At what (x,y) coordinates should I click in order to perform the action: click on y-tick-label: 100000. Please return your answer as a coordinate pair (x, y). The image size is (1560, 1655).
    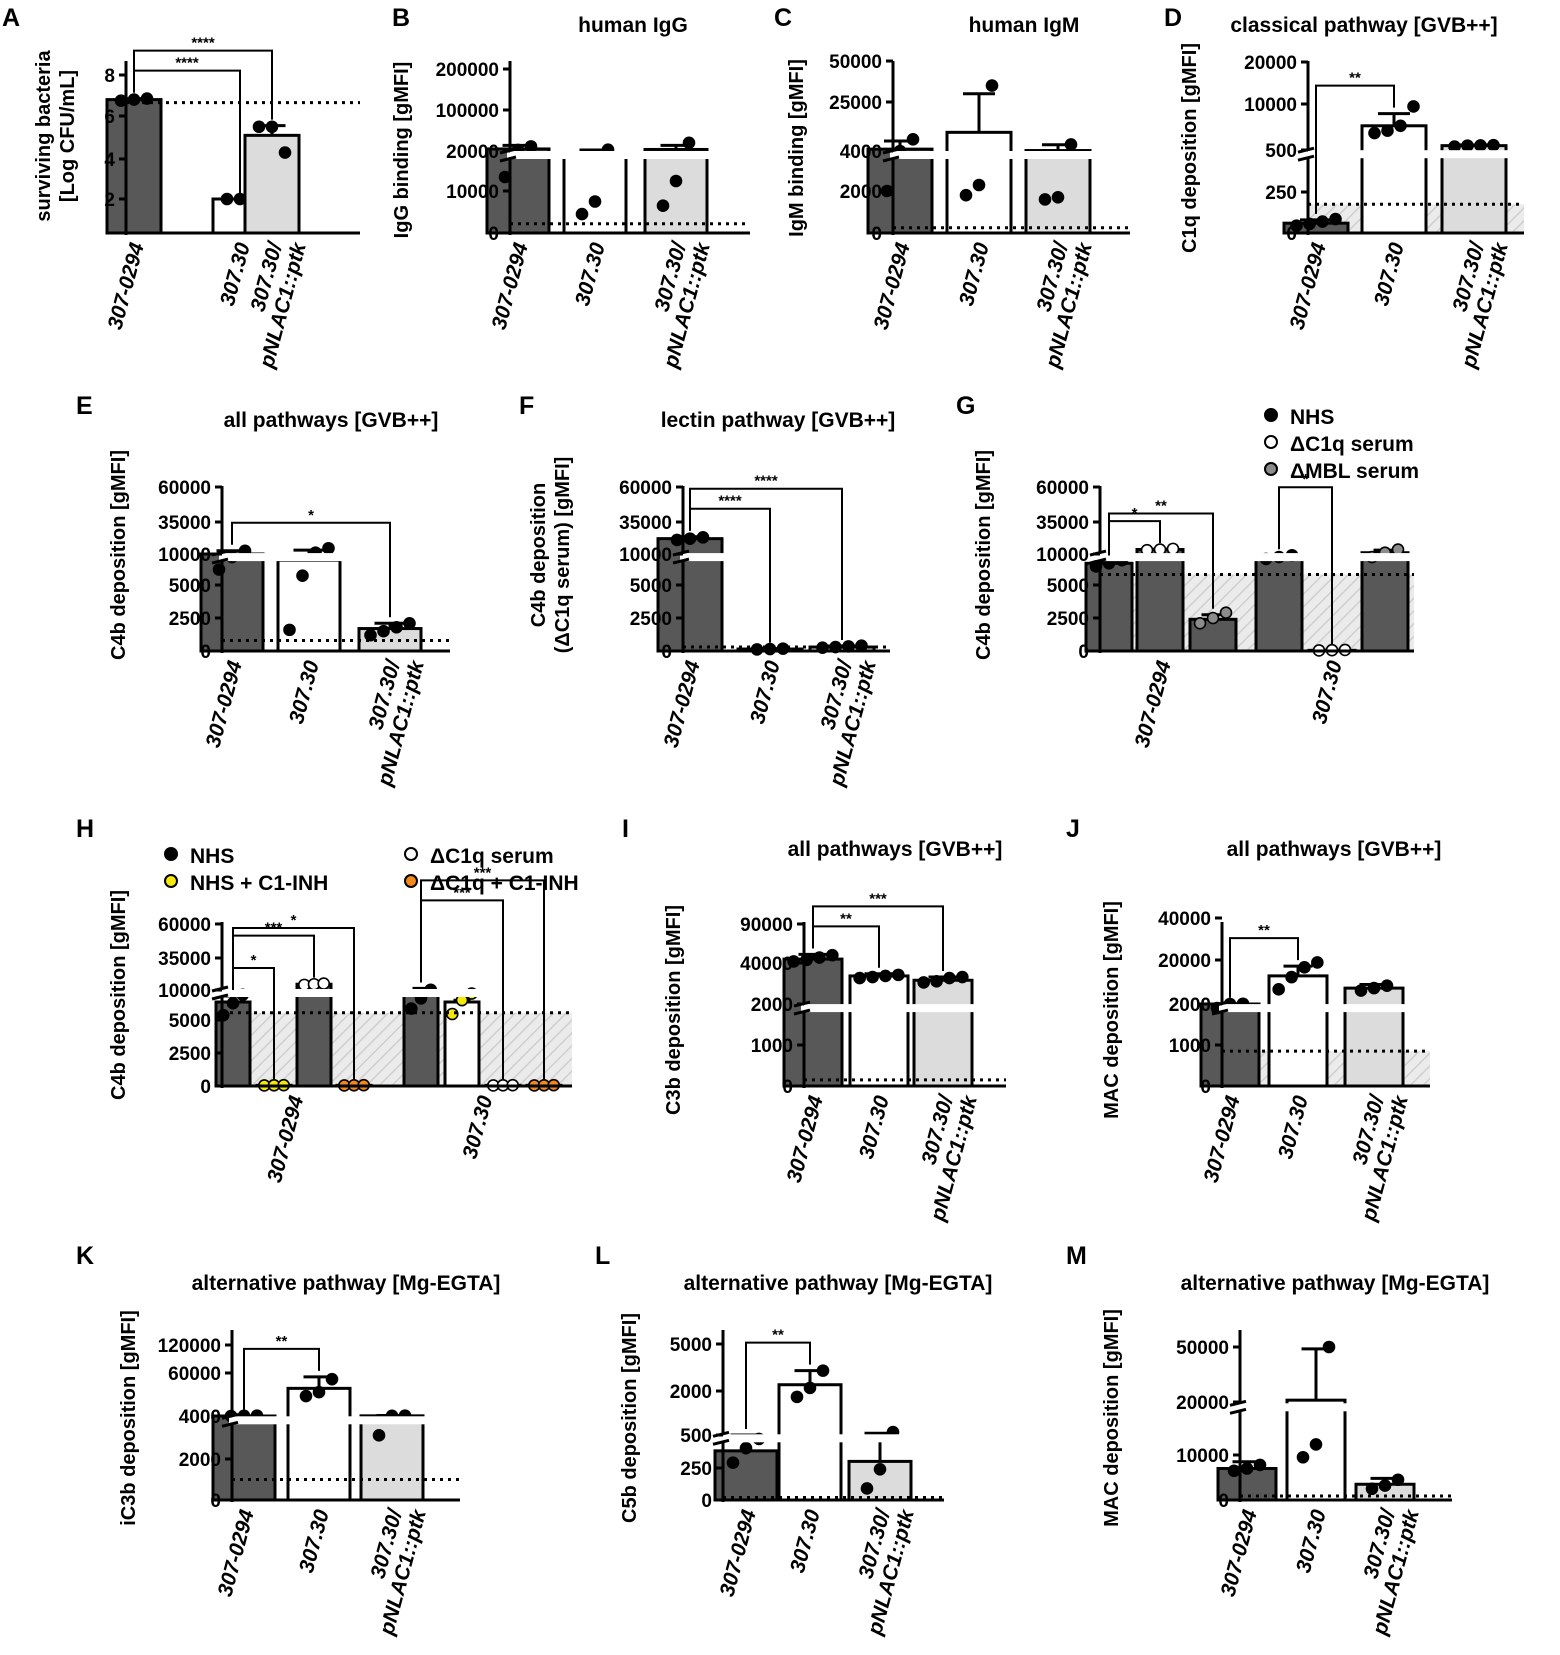
    Looking at the image, I should click on (467, 111).